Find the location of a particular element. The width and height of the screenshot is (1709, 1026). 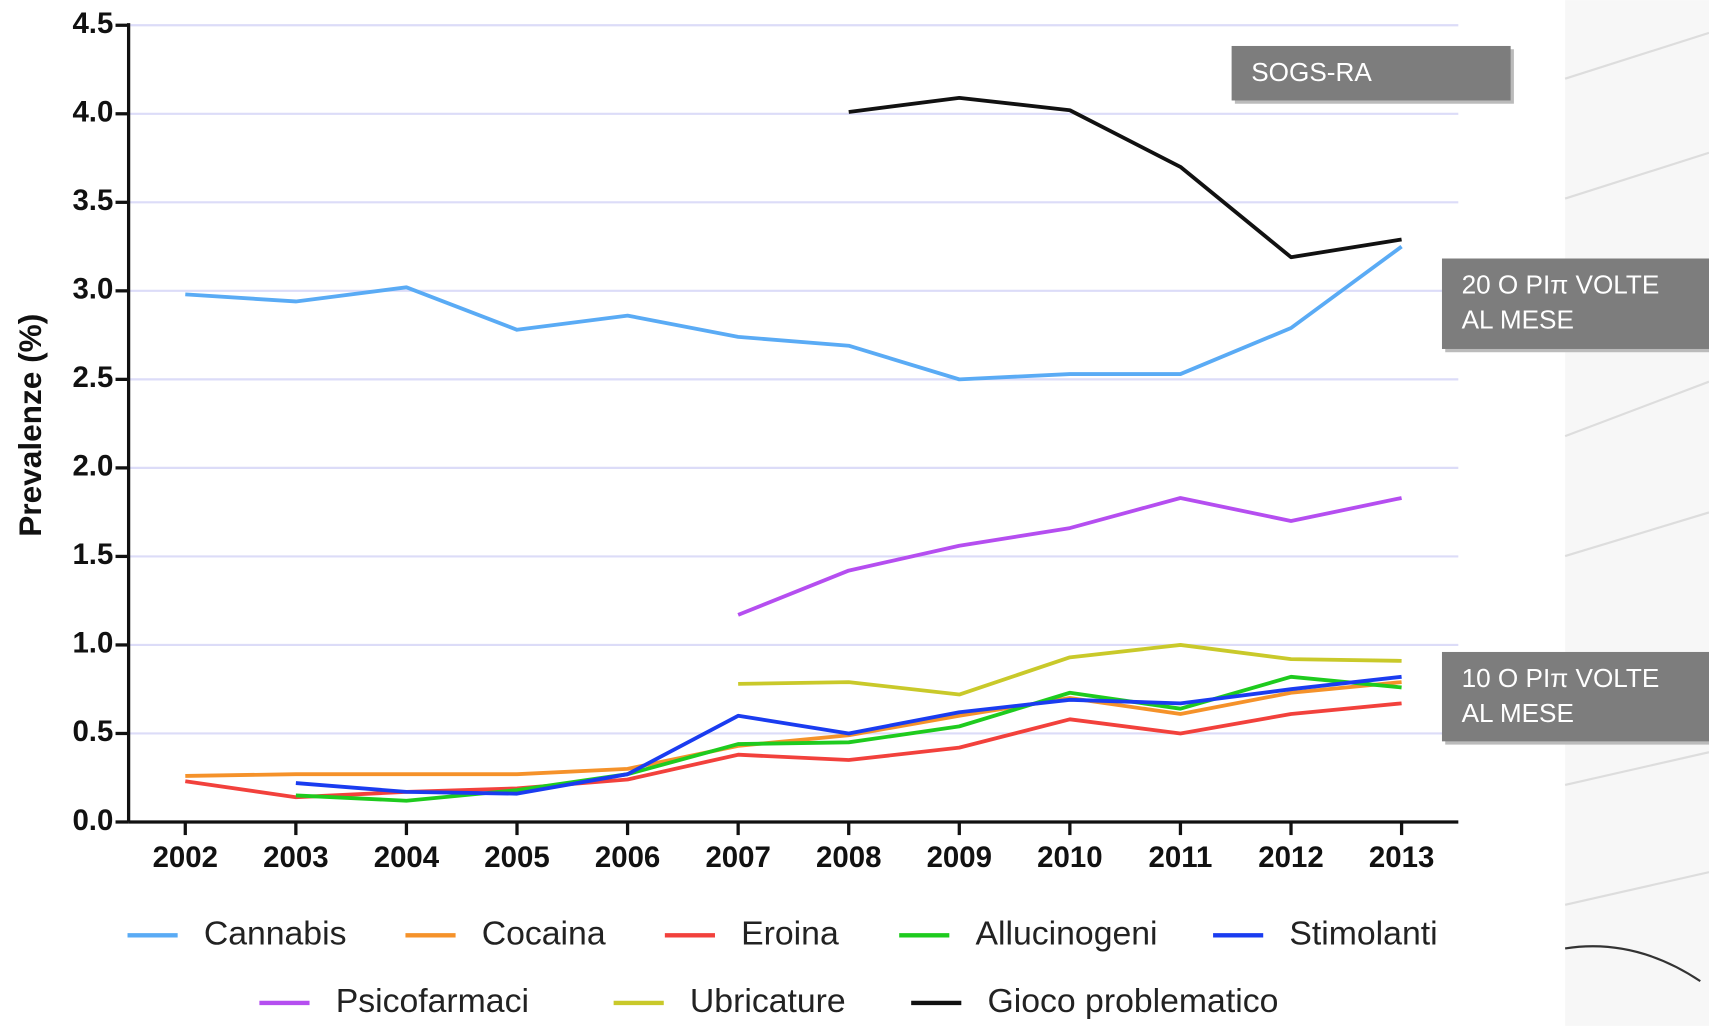

legend-label: Cannabis is located at coordinates (275, 933).